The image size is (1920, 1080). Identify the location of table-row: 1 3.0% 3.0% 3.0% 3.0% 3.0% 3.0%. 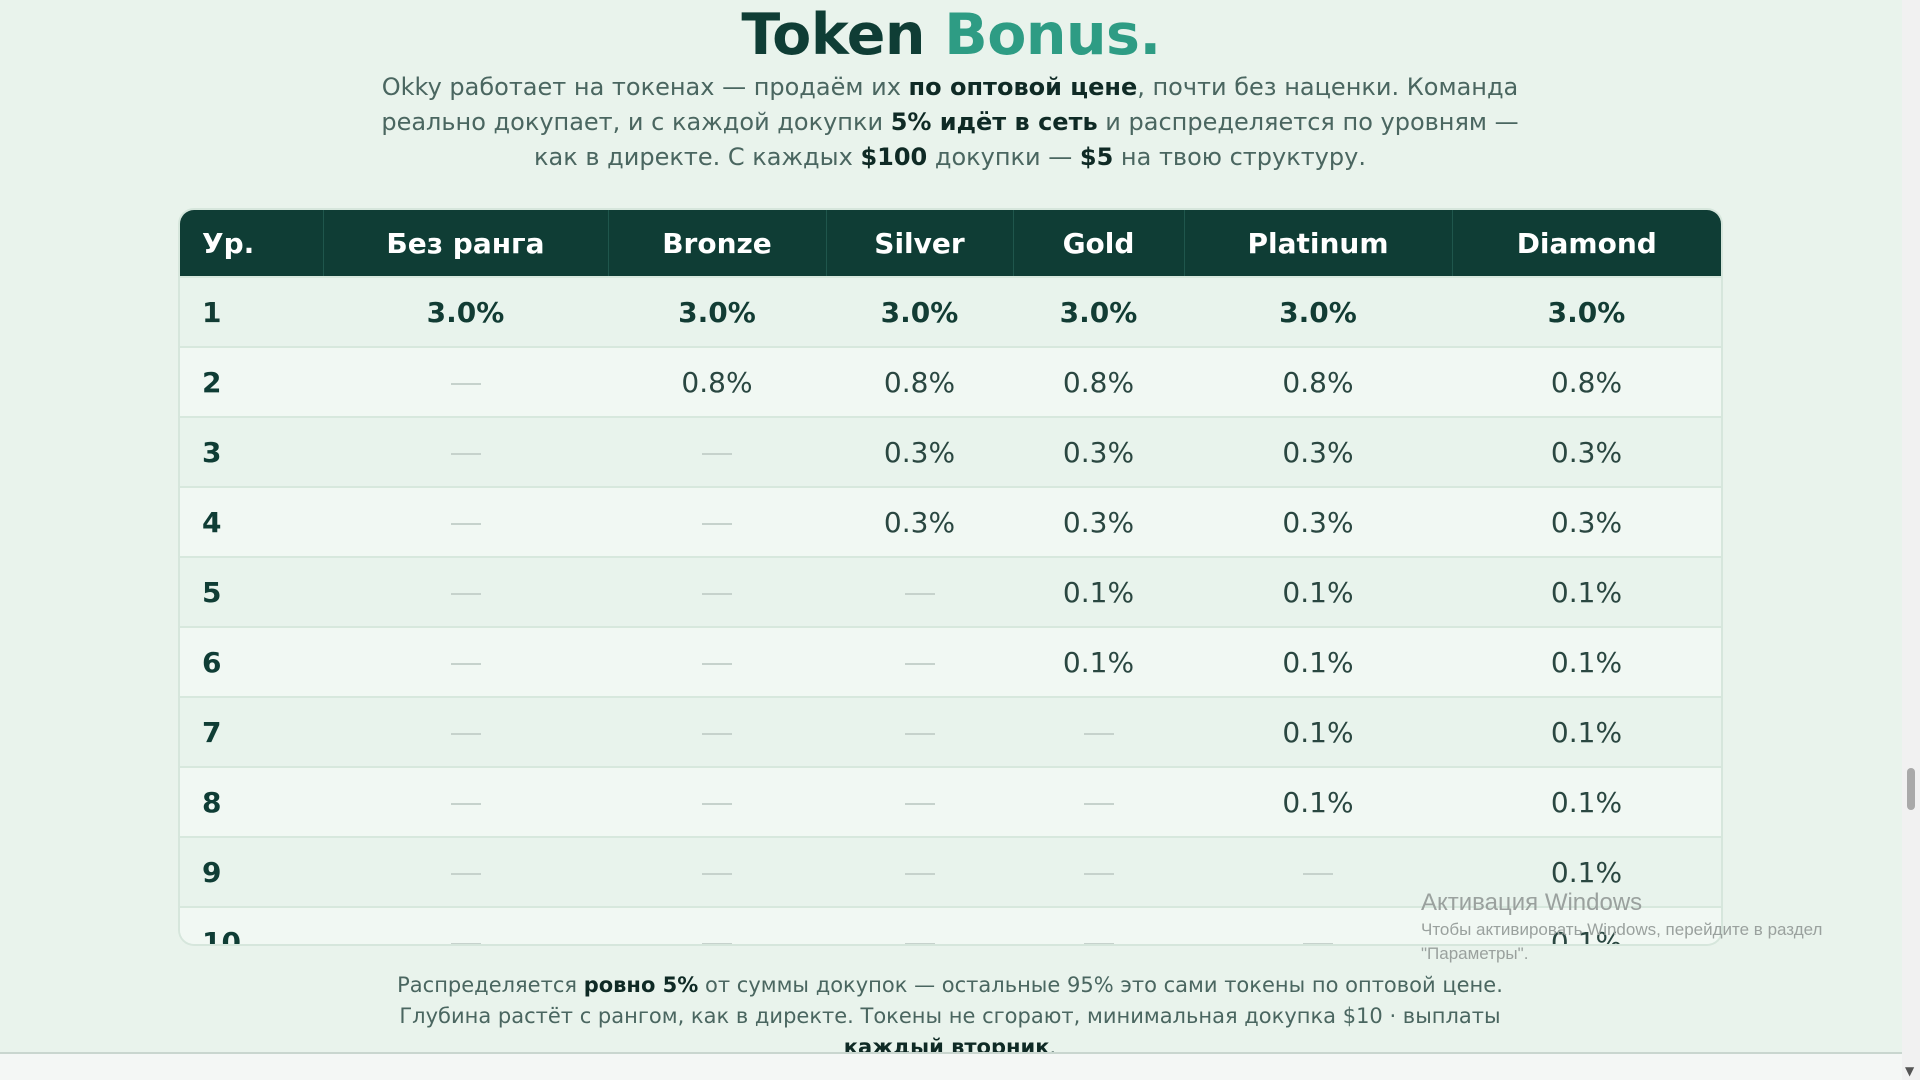
(950, 311).